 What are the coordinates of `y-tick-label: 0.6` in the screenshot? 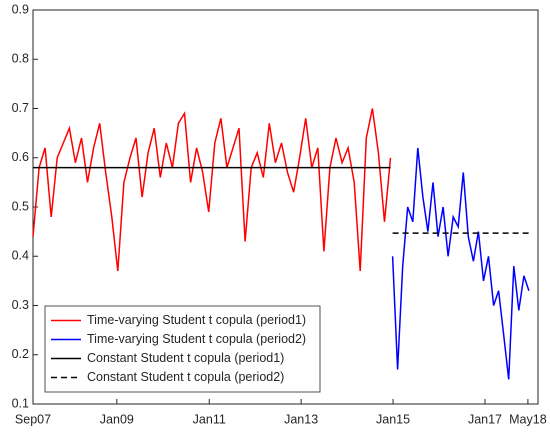 It's located at (20, 157).